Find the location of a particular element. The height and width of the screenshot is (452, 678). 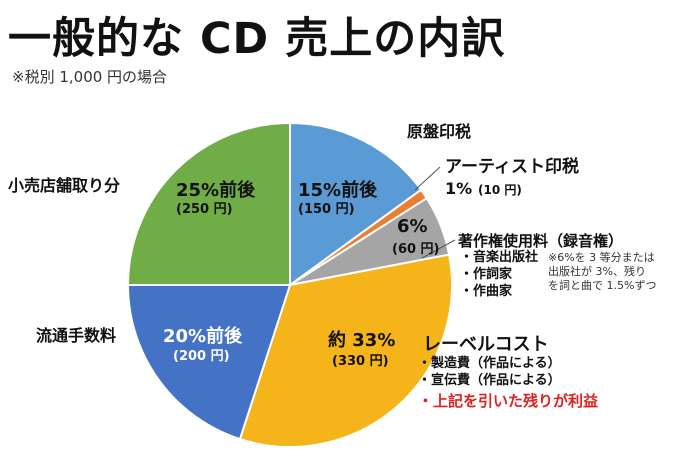

copyright-split-note: ※6%を 3 等分または 出版社が 3%、残り を詞と曲で 1.5%ずつ is located at coordinates (602, 272).